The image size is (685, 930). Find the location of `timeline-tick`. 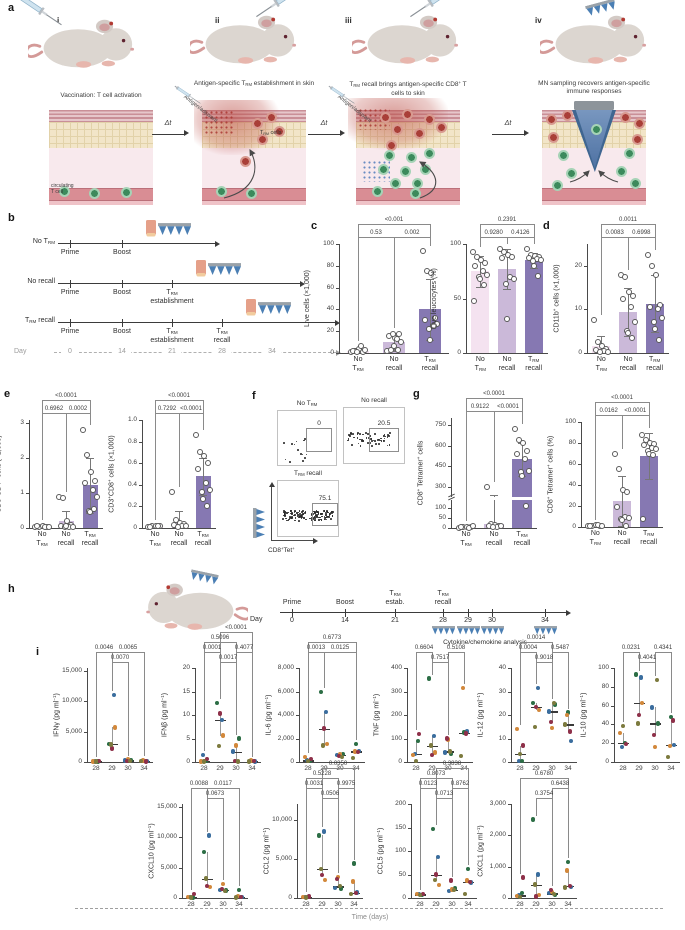

timeline-tick is located at coordinates (443, 612).